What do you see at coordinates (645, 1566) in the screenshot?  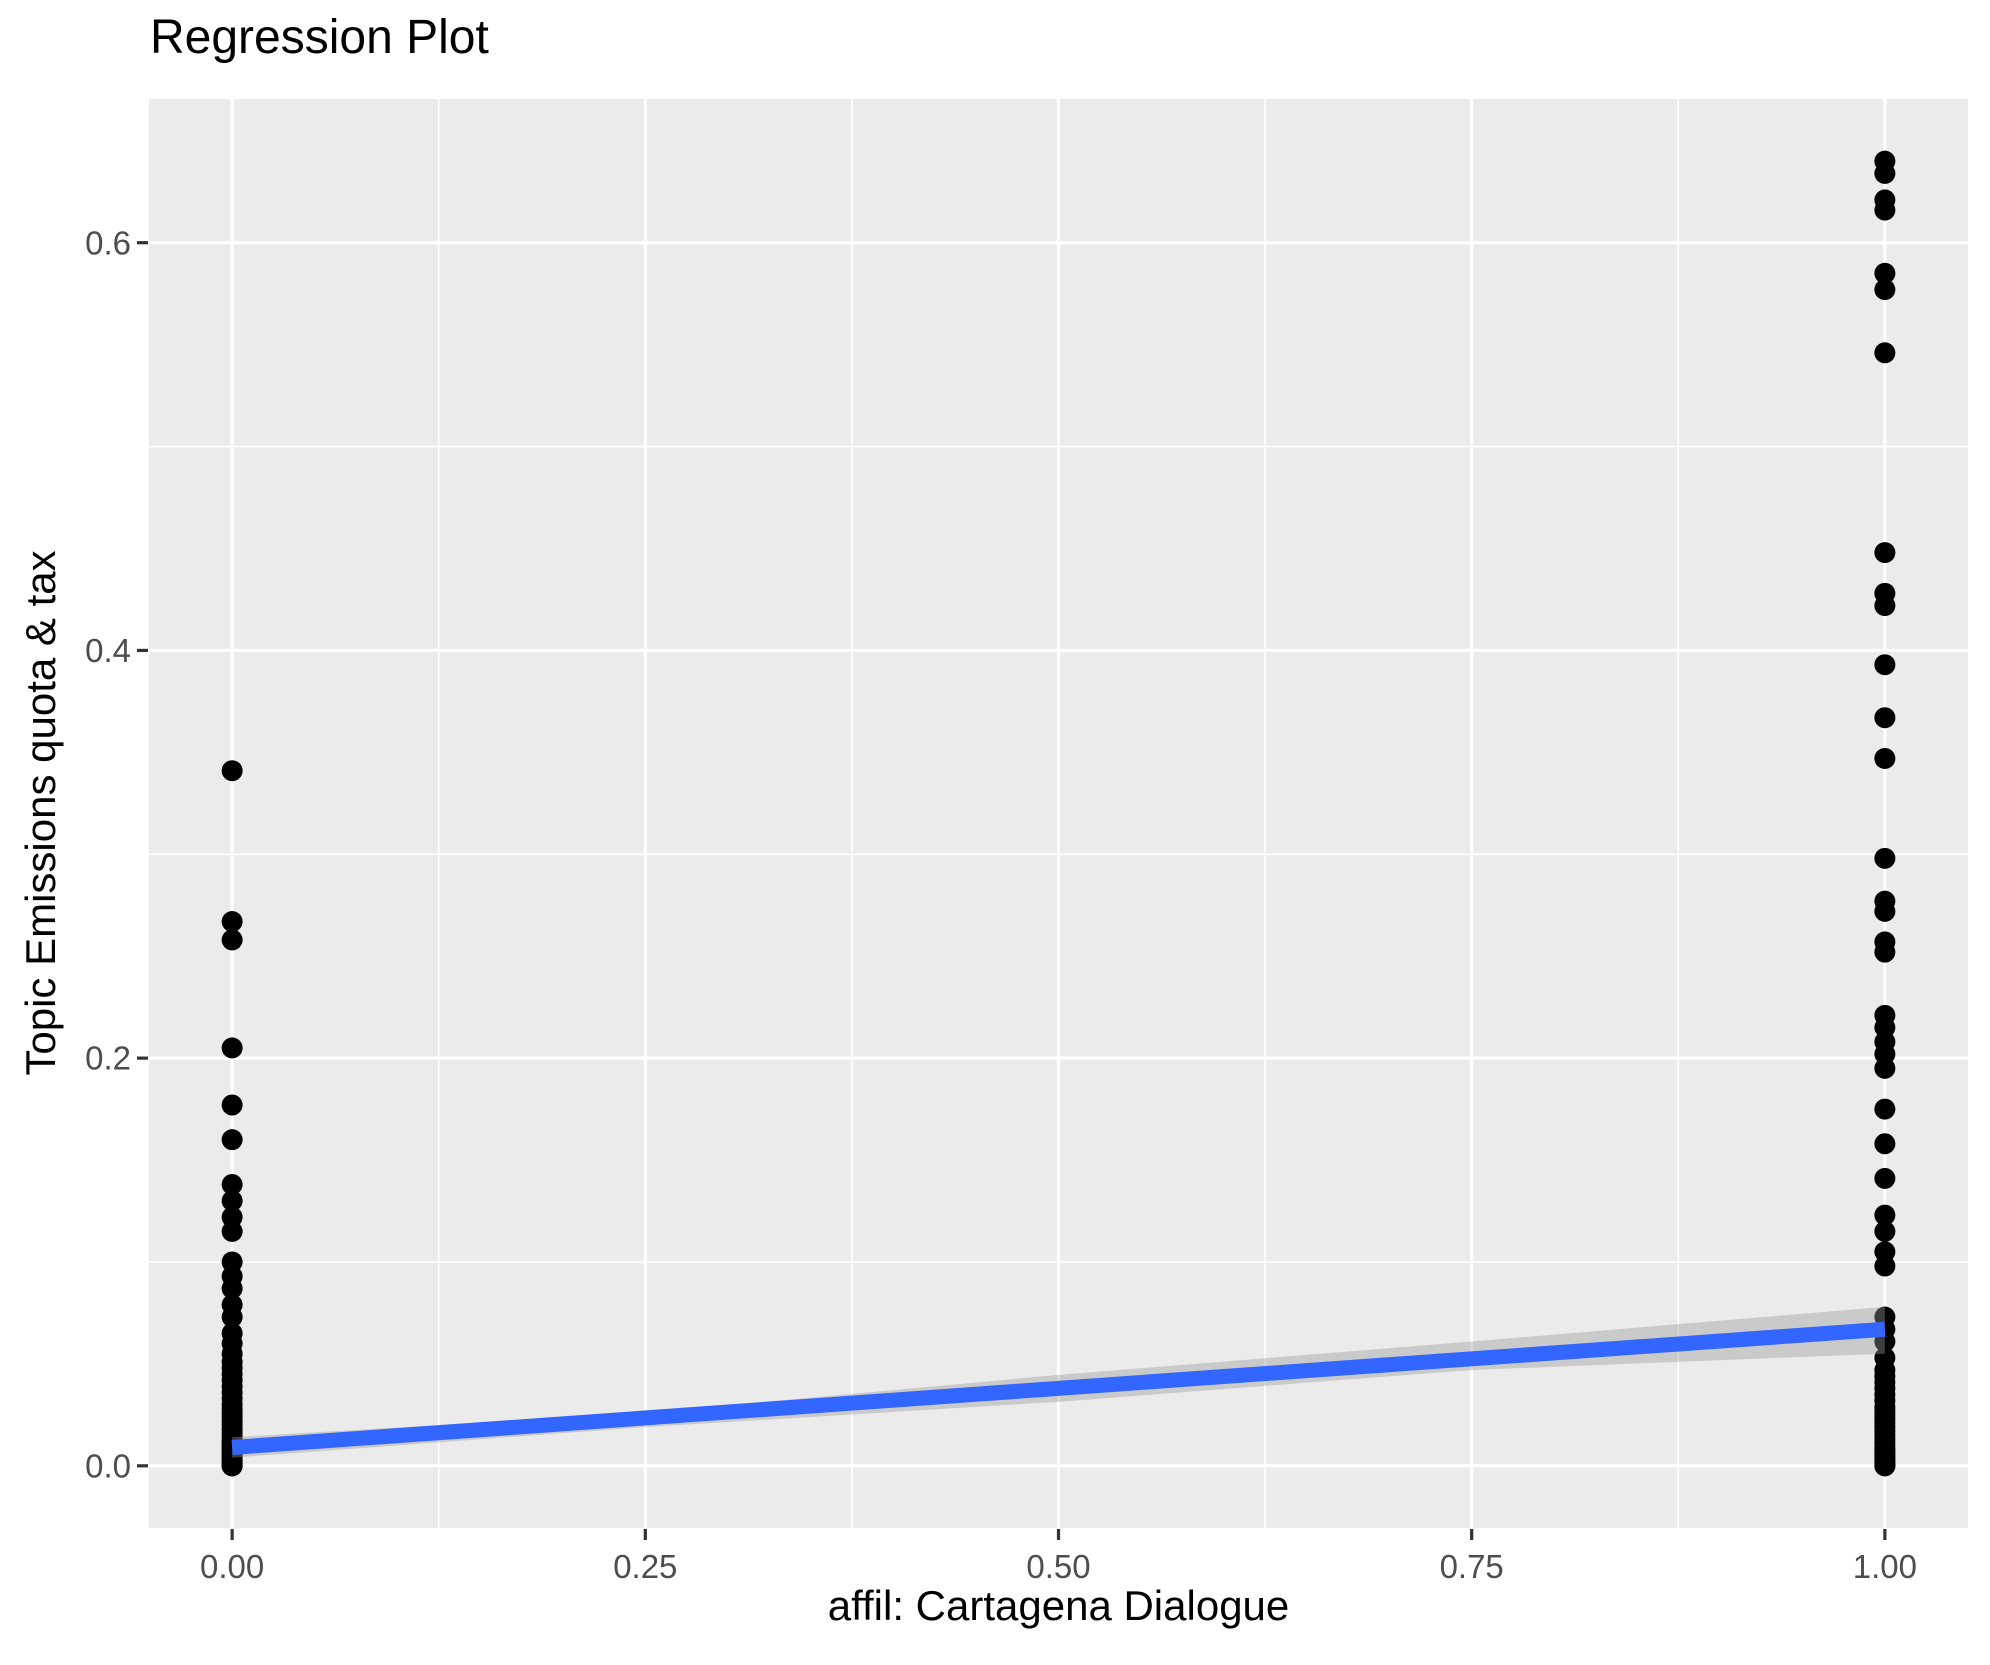 I see `x-tick-label: 0.25` at bounding box center [645, 1566].